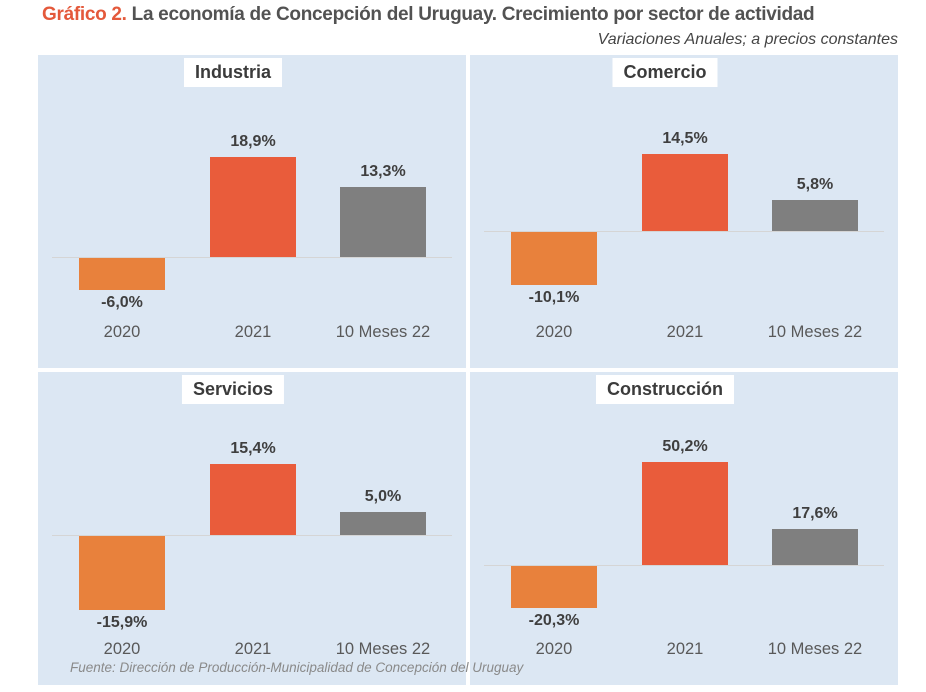 The image size is (926, 692). Describe the element at coordinates (233, 389) in the screenshot. I see `panel-title: Servicios` at that location.